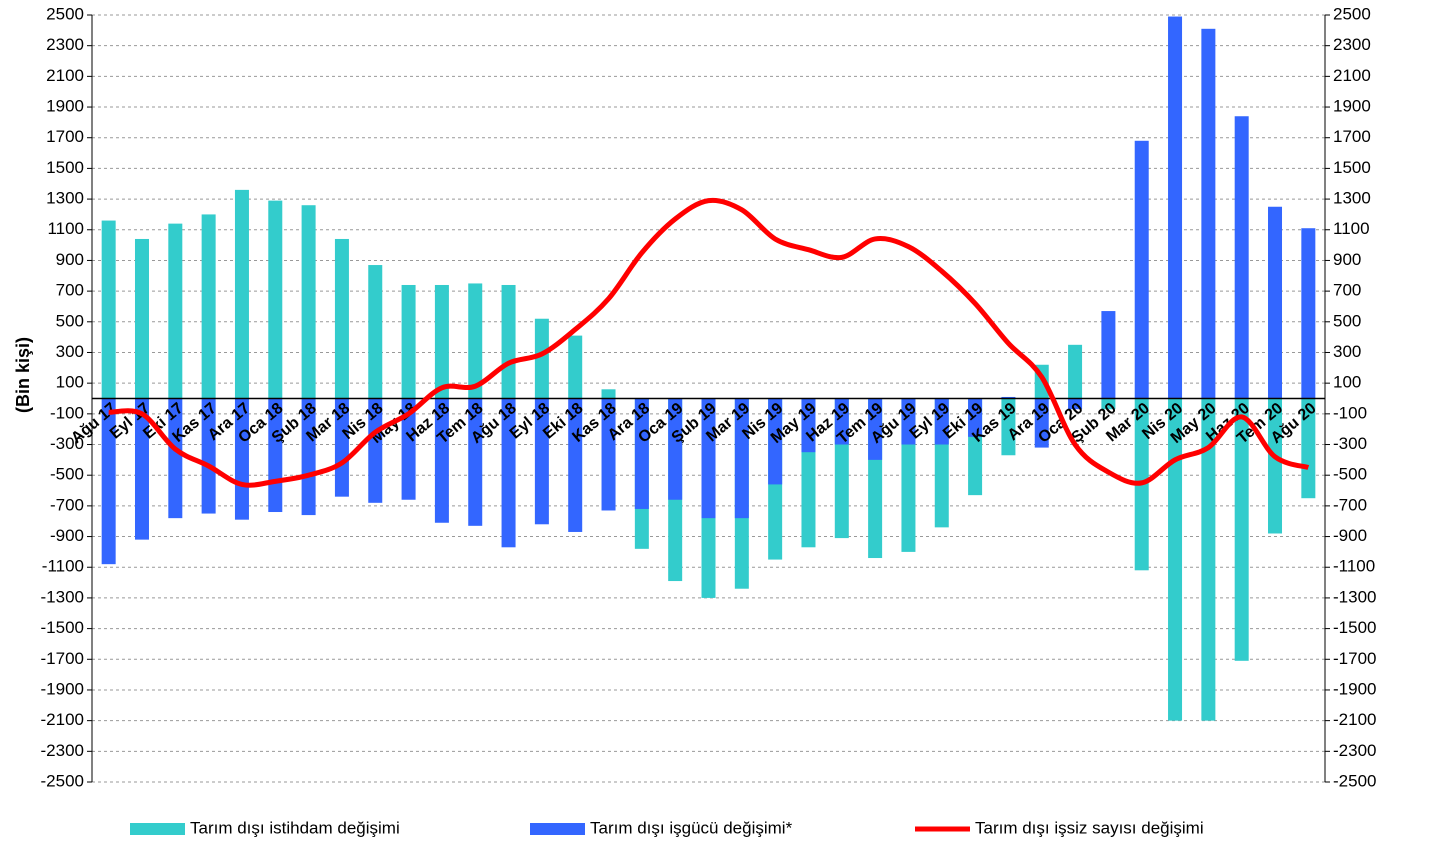 The height and width of the screenshot is (848, 1434). I want to click on y-tick-label: 2300, so click(65, 44).